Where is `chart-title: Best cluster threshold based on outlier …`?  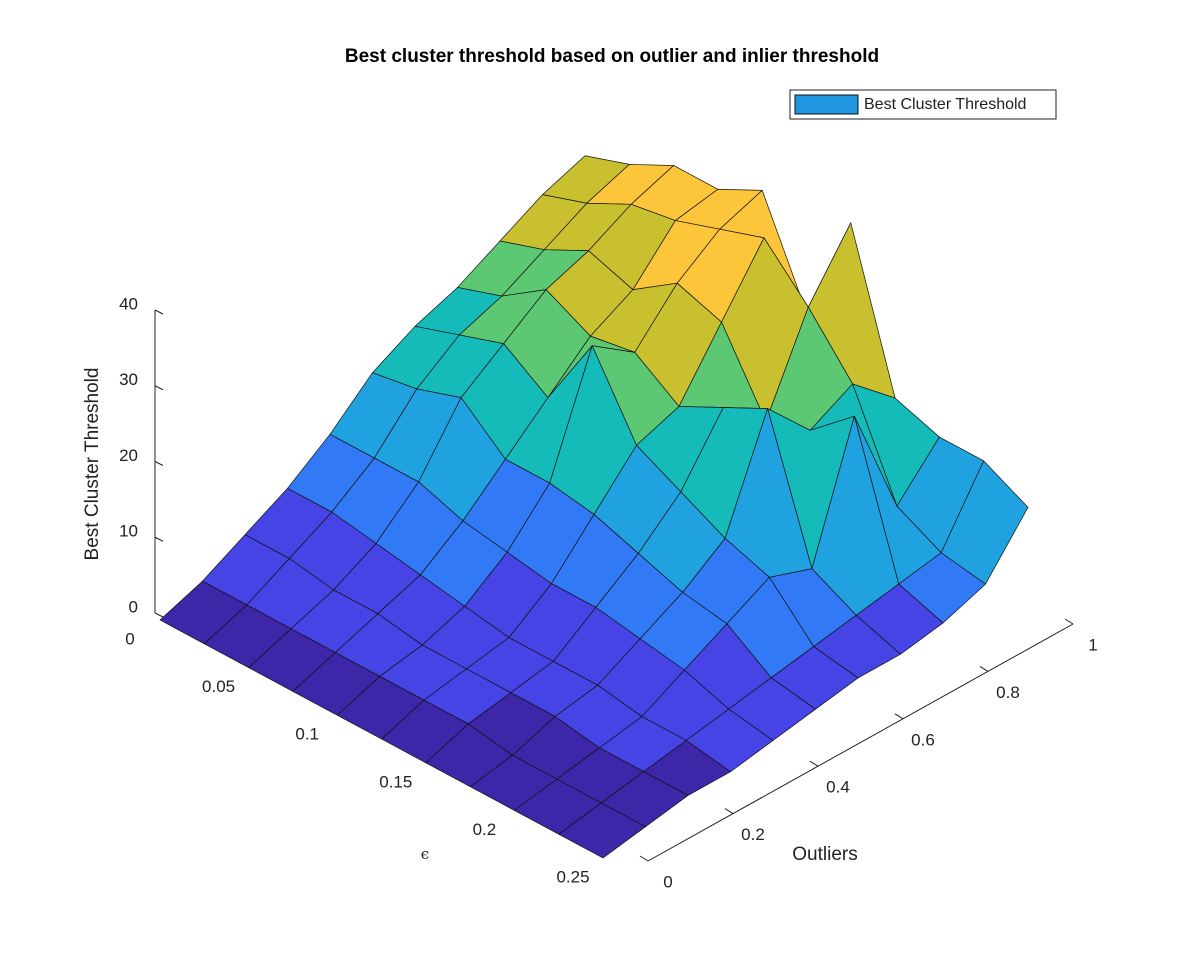
chart-title: Best cluster threshold based on outlier … is located at coordinates (612, 56).